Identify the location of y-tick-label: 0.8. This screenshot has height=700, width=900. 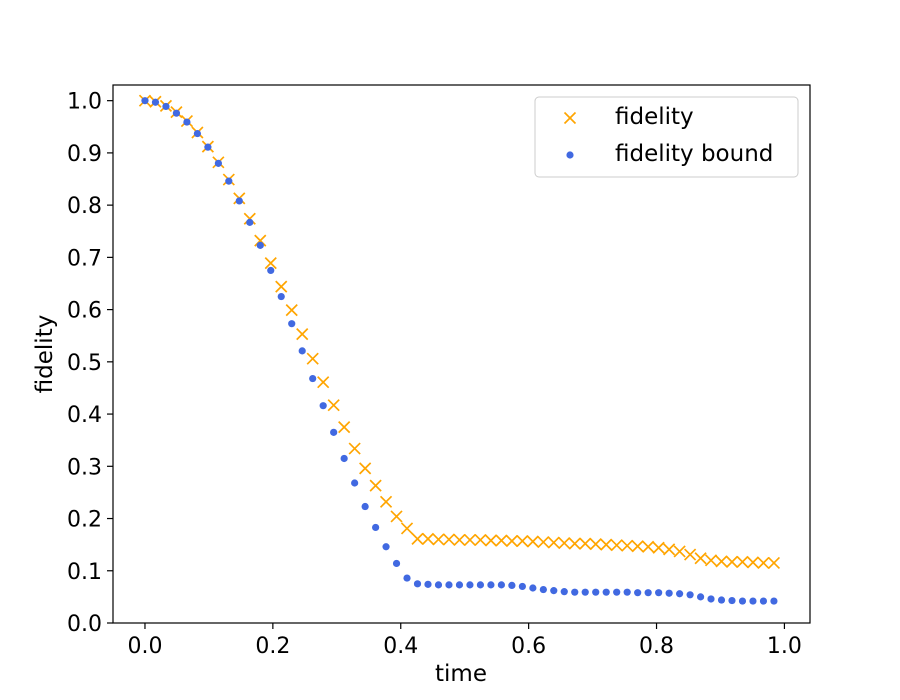
(84, 206).